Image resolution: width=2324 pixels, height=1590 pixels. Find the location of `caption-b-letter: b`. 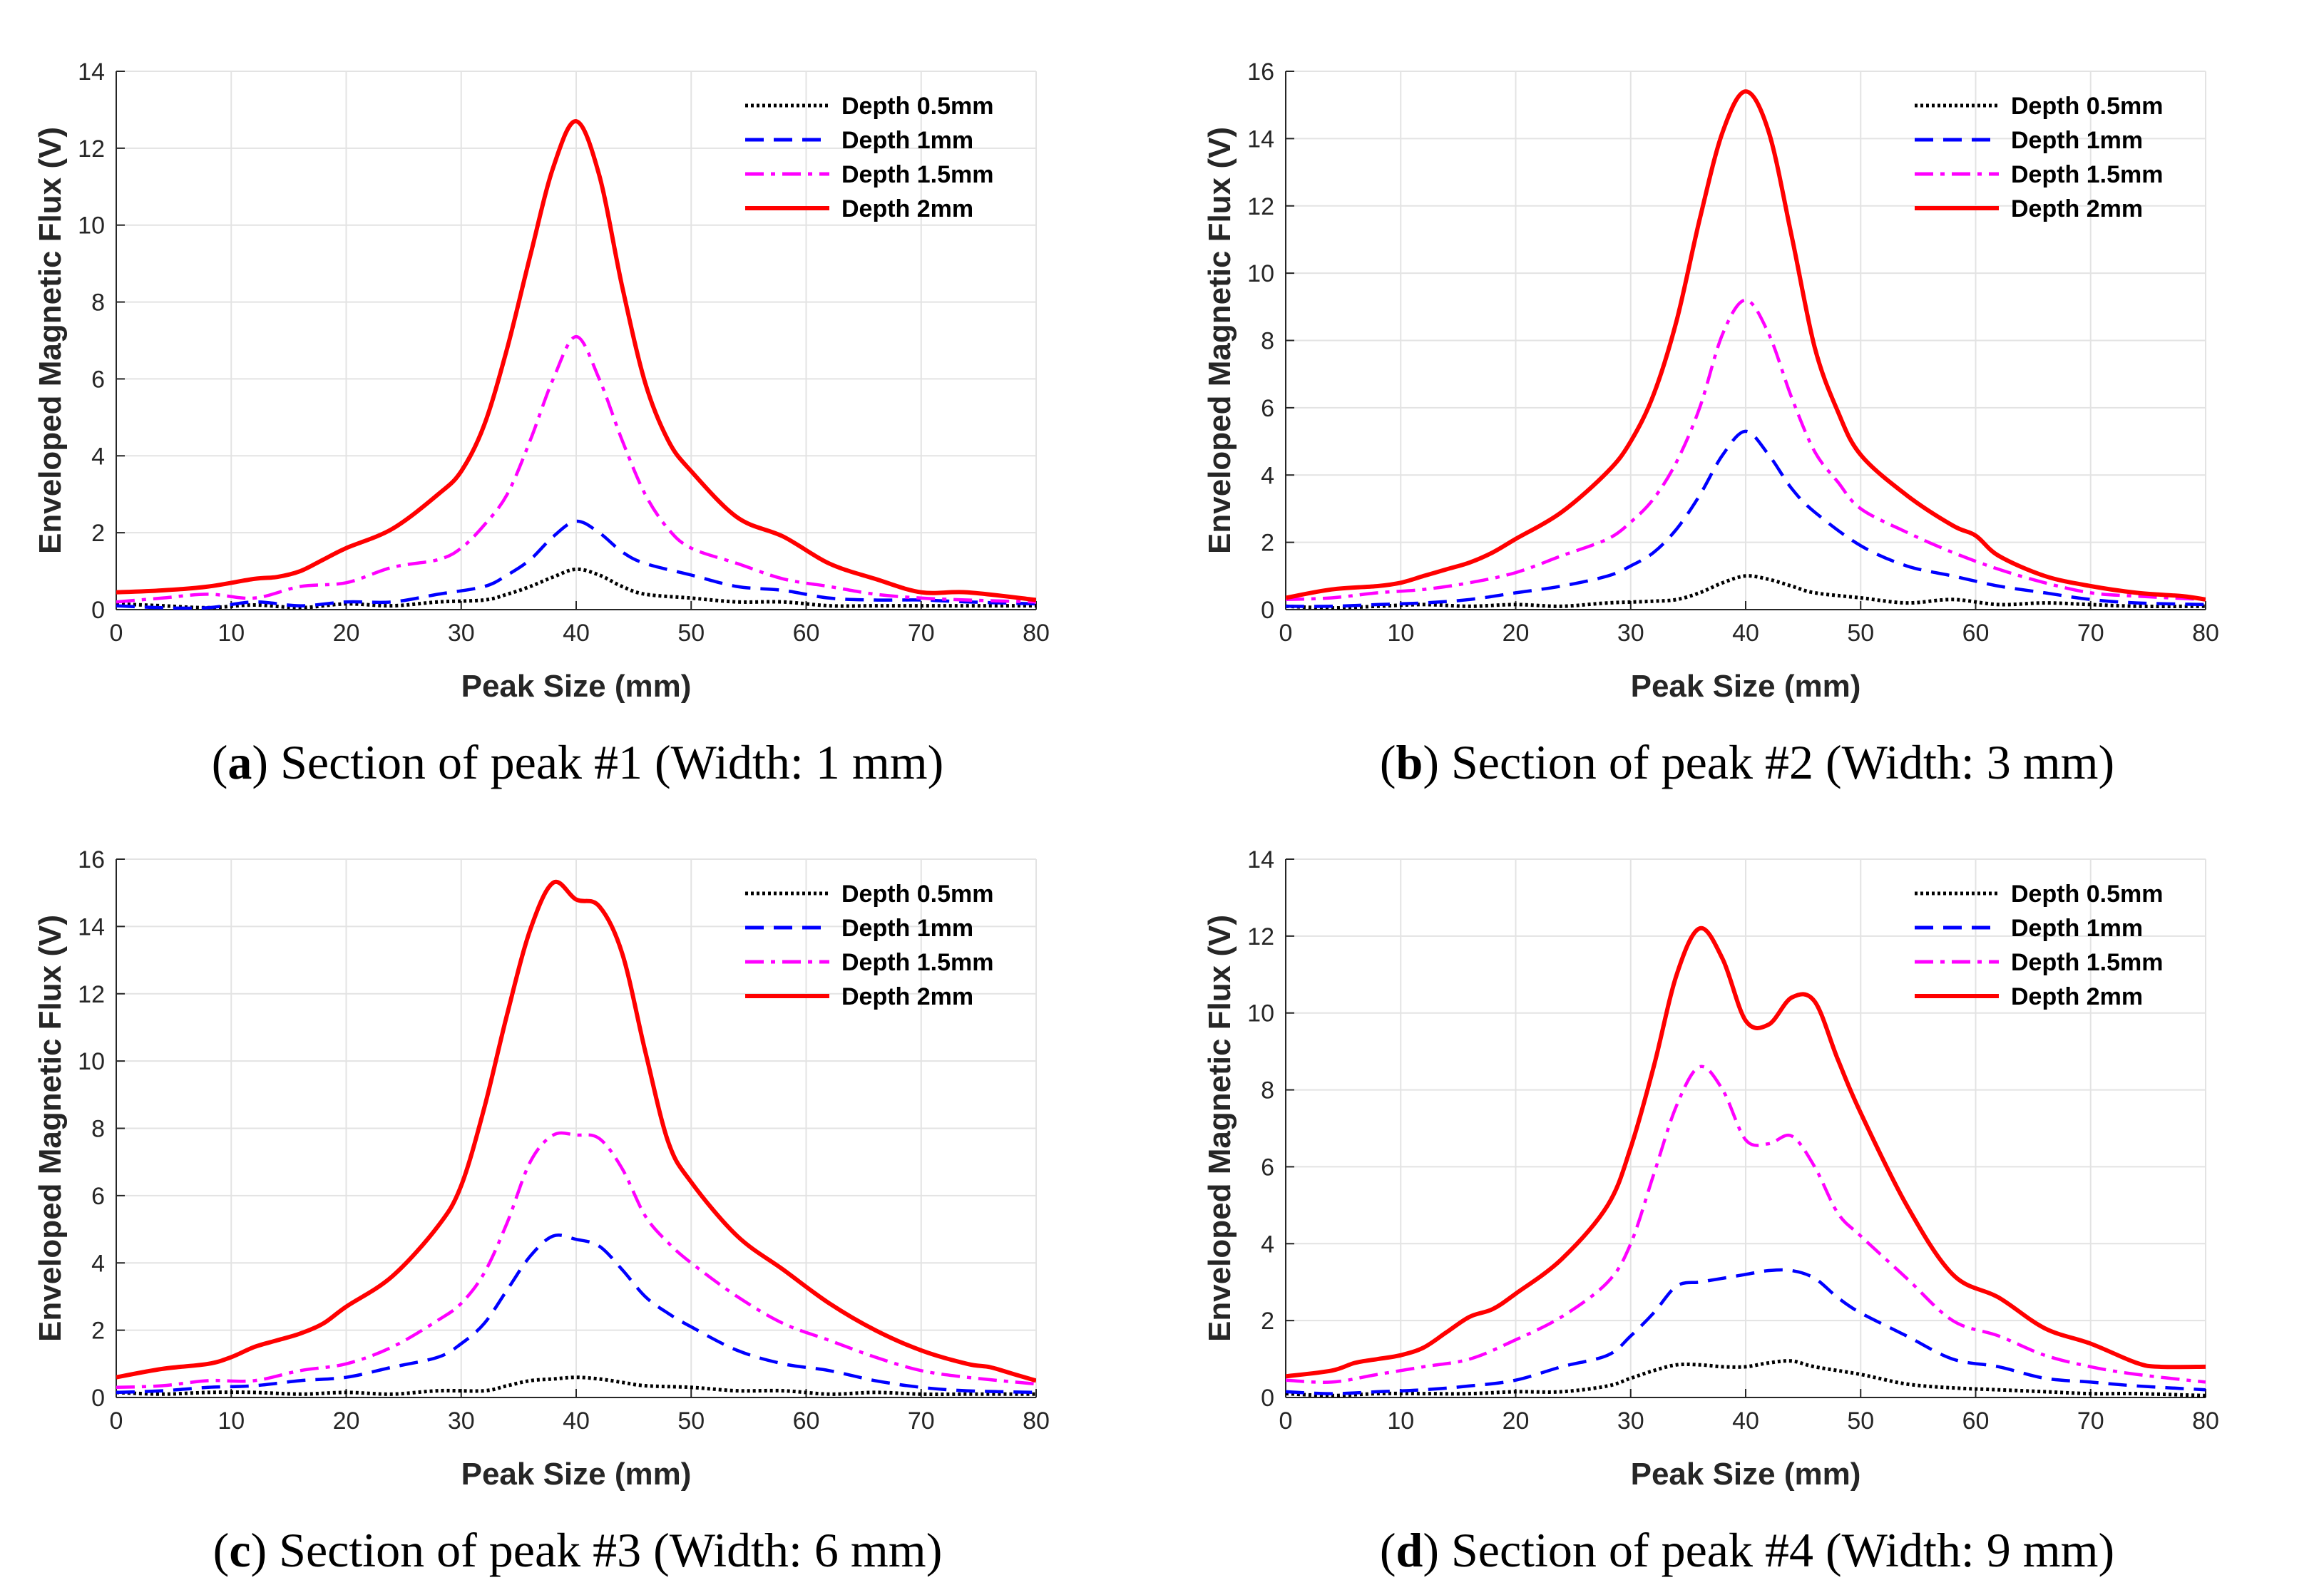

caption-b-letter: b is located at coordinates (1409, 762).